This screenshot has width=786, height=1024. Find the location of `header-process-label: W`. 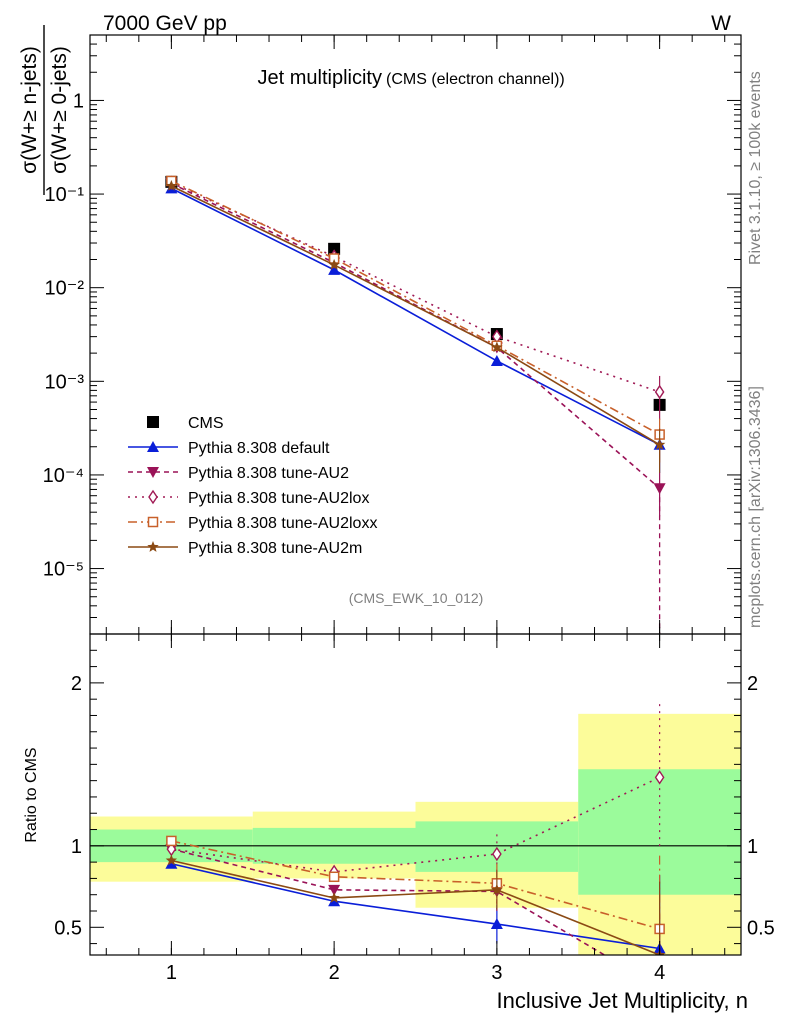

header-process-label: W is located at coordinates (721, 23).